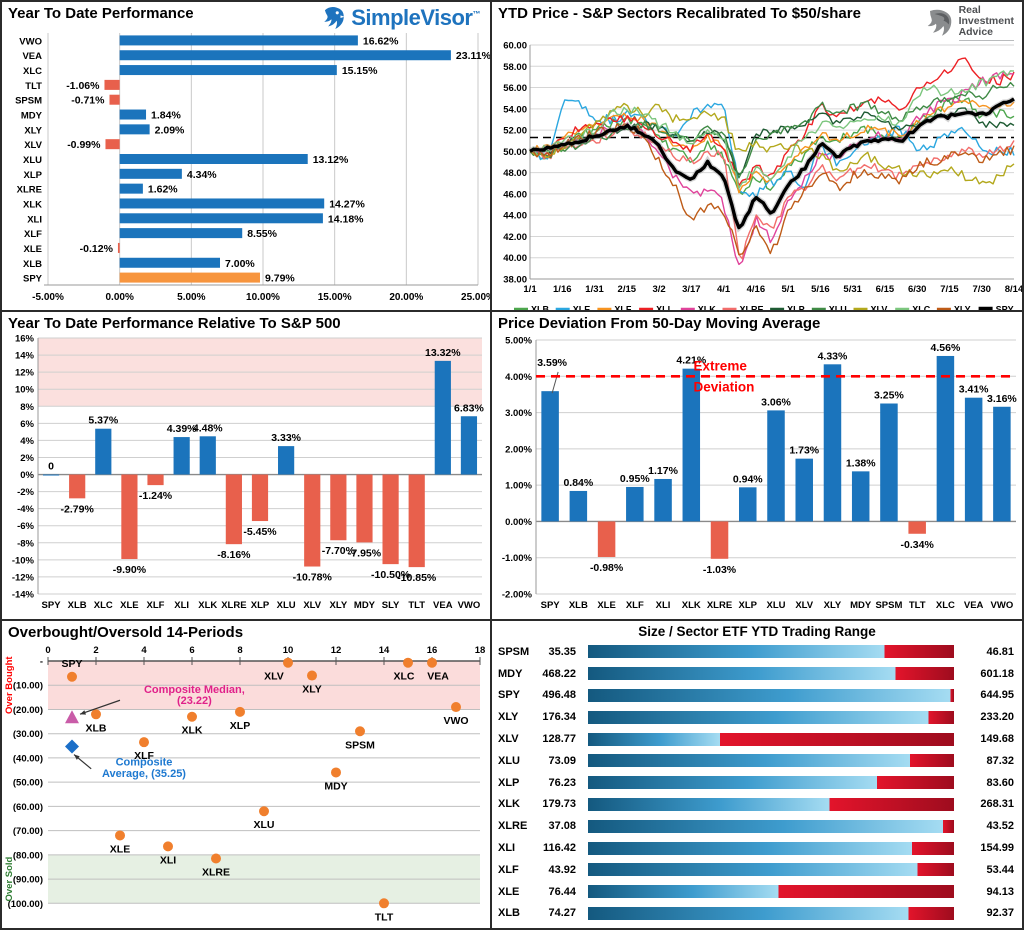 This screenshot has height=930, width=1024. What do you see at coordinates (28, 831) in the screenshot?
I see `svg-text: (70.00)` at bounding box center [28, 831].